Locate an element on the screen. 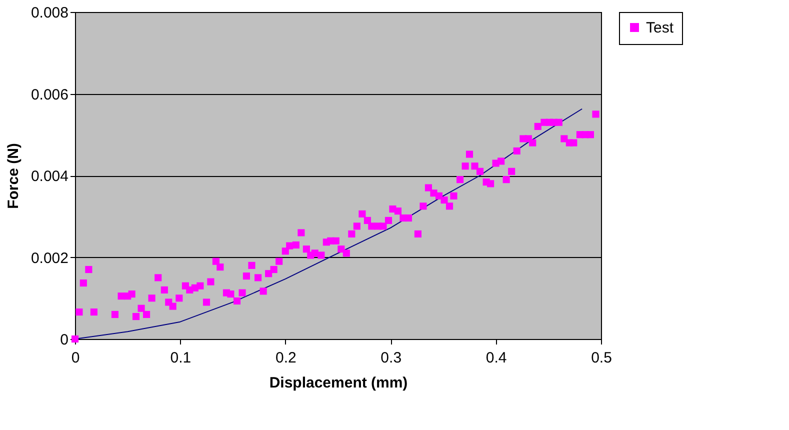  x-axis-title: Displacement (mm) is located at coordinates (338, 383).